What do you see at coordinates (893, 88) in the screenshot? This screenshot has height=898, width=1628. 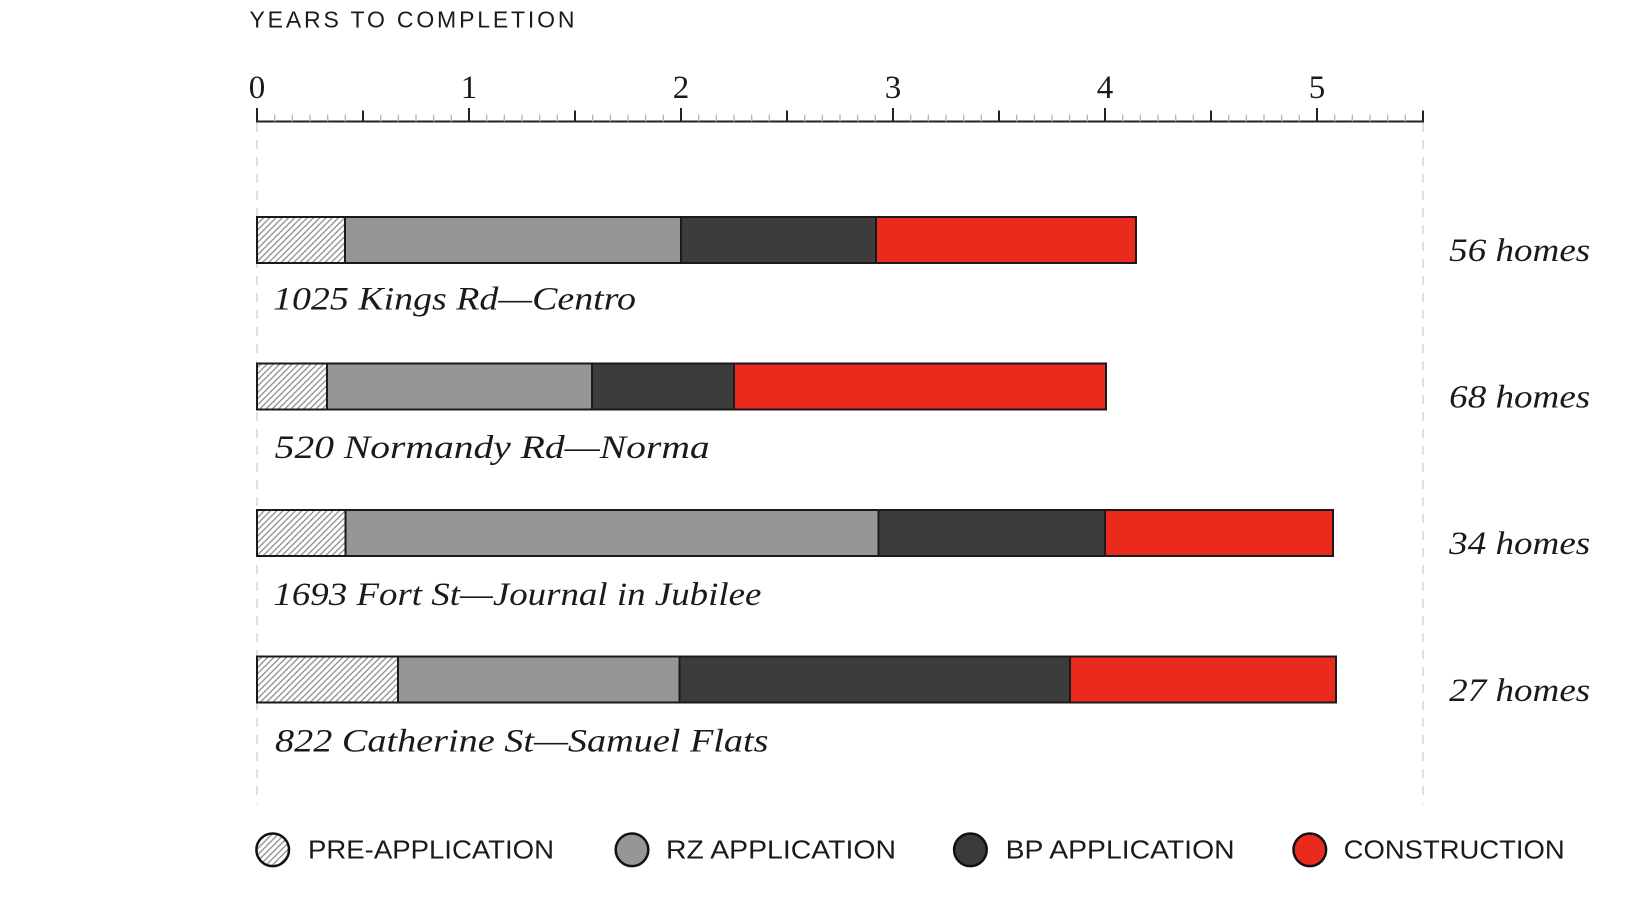 I see `svg-text: 3` at bounding box center [893, 88].